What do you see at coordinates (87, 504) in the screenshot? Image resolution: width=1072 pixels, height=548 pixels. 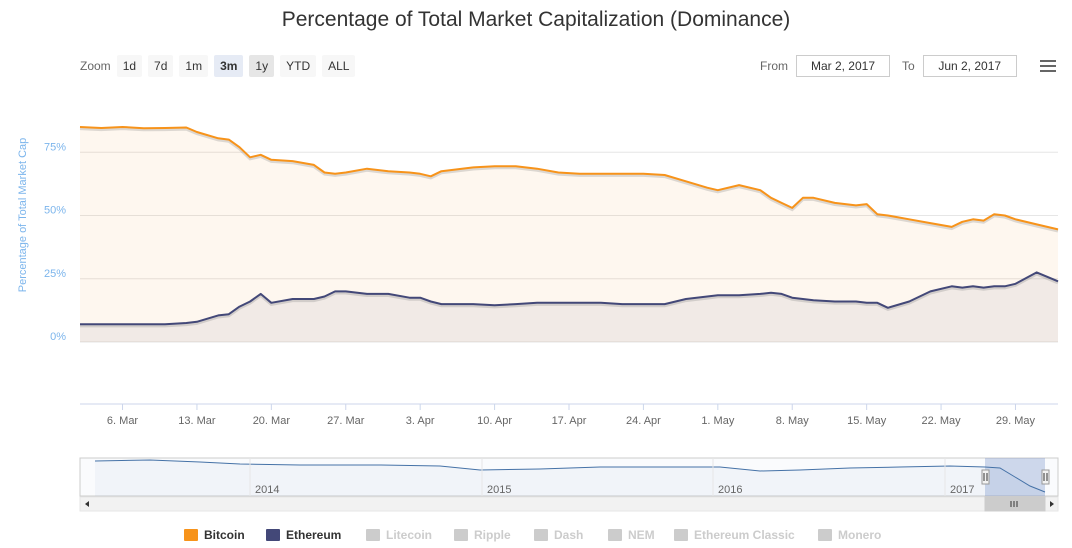 I see `scroll-left-icon` at bounding box center [87, 504].